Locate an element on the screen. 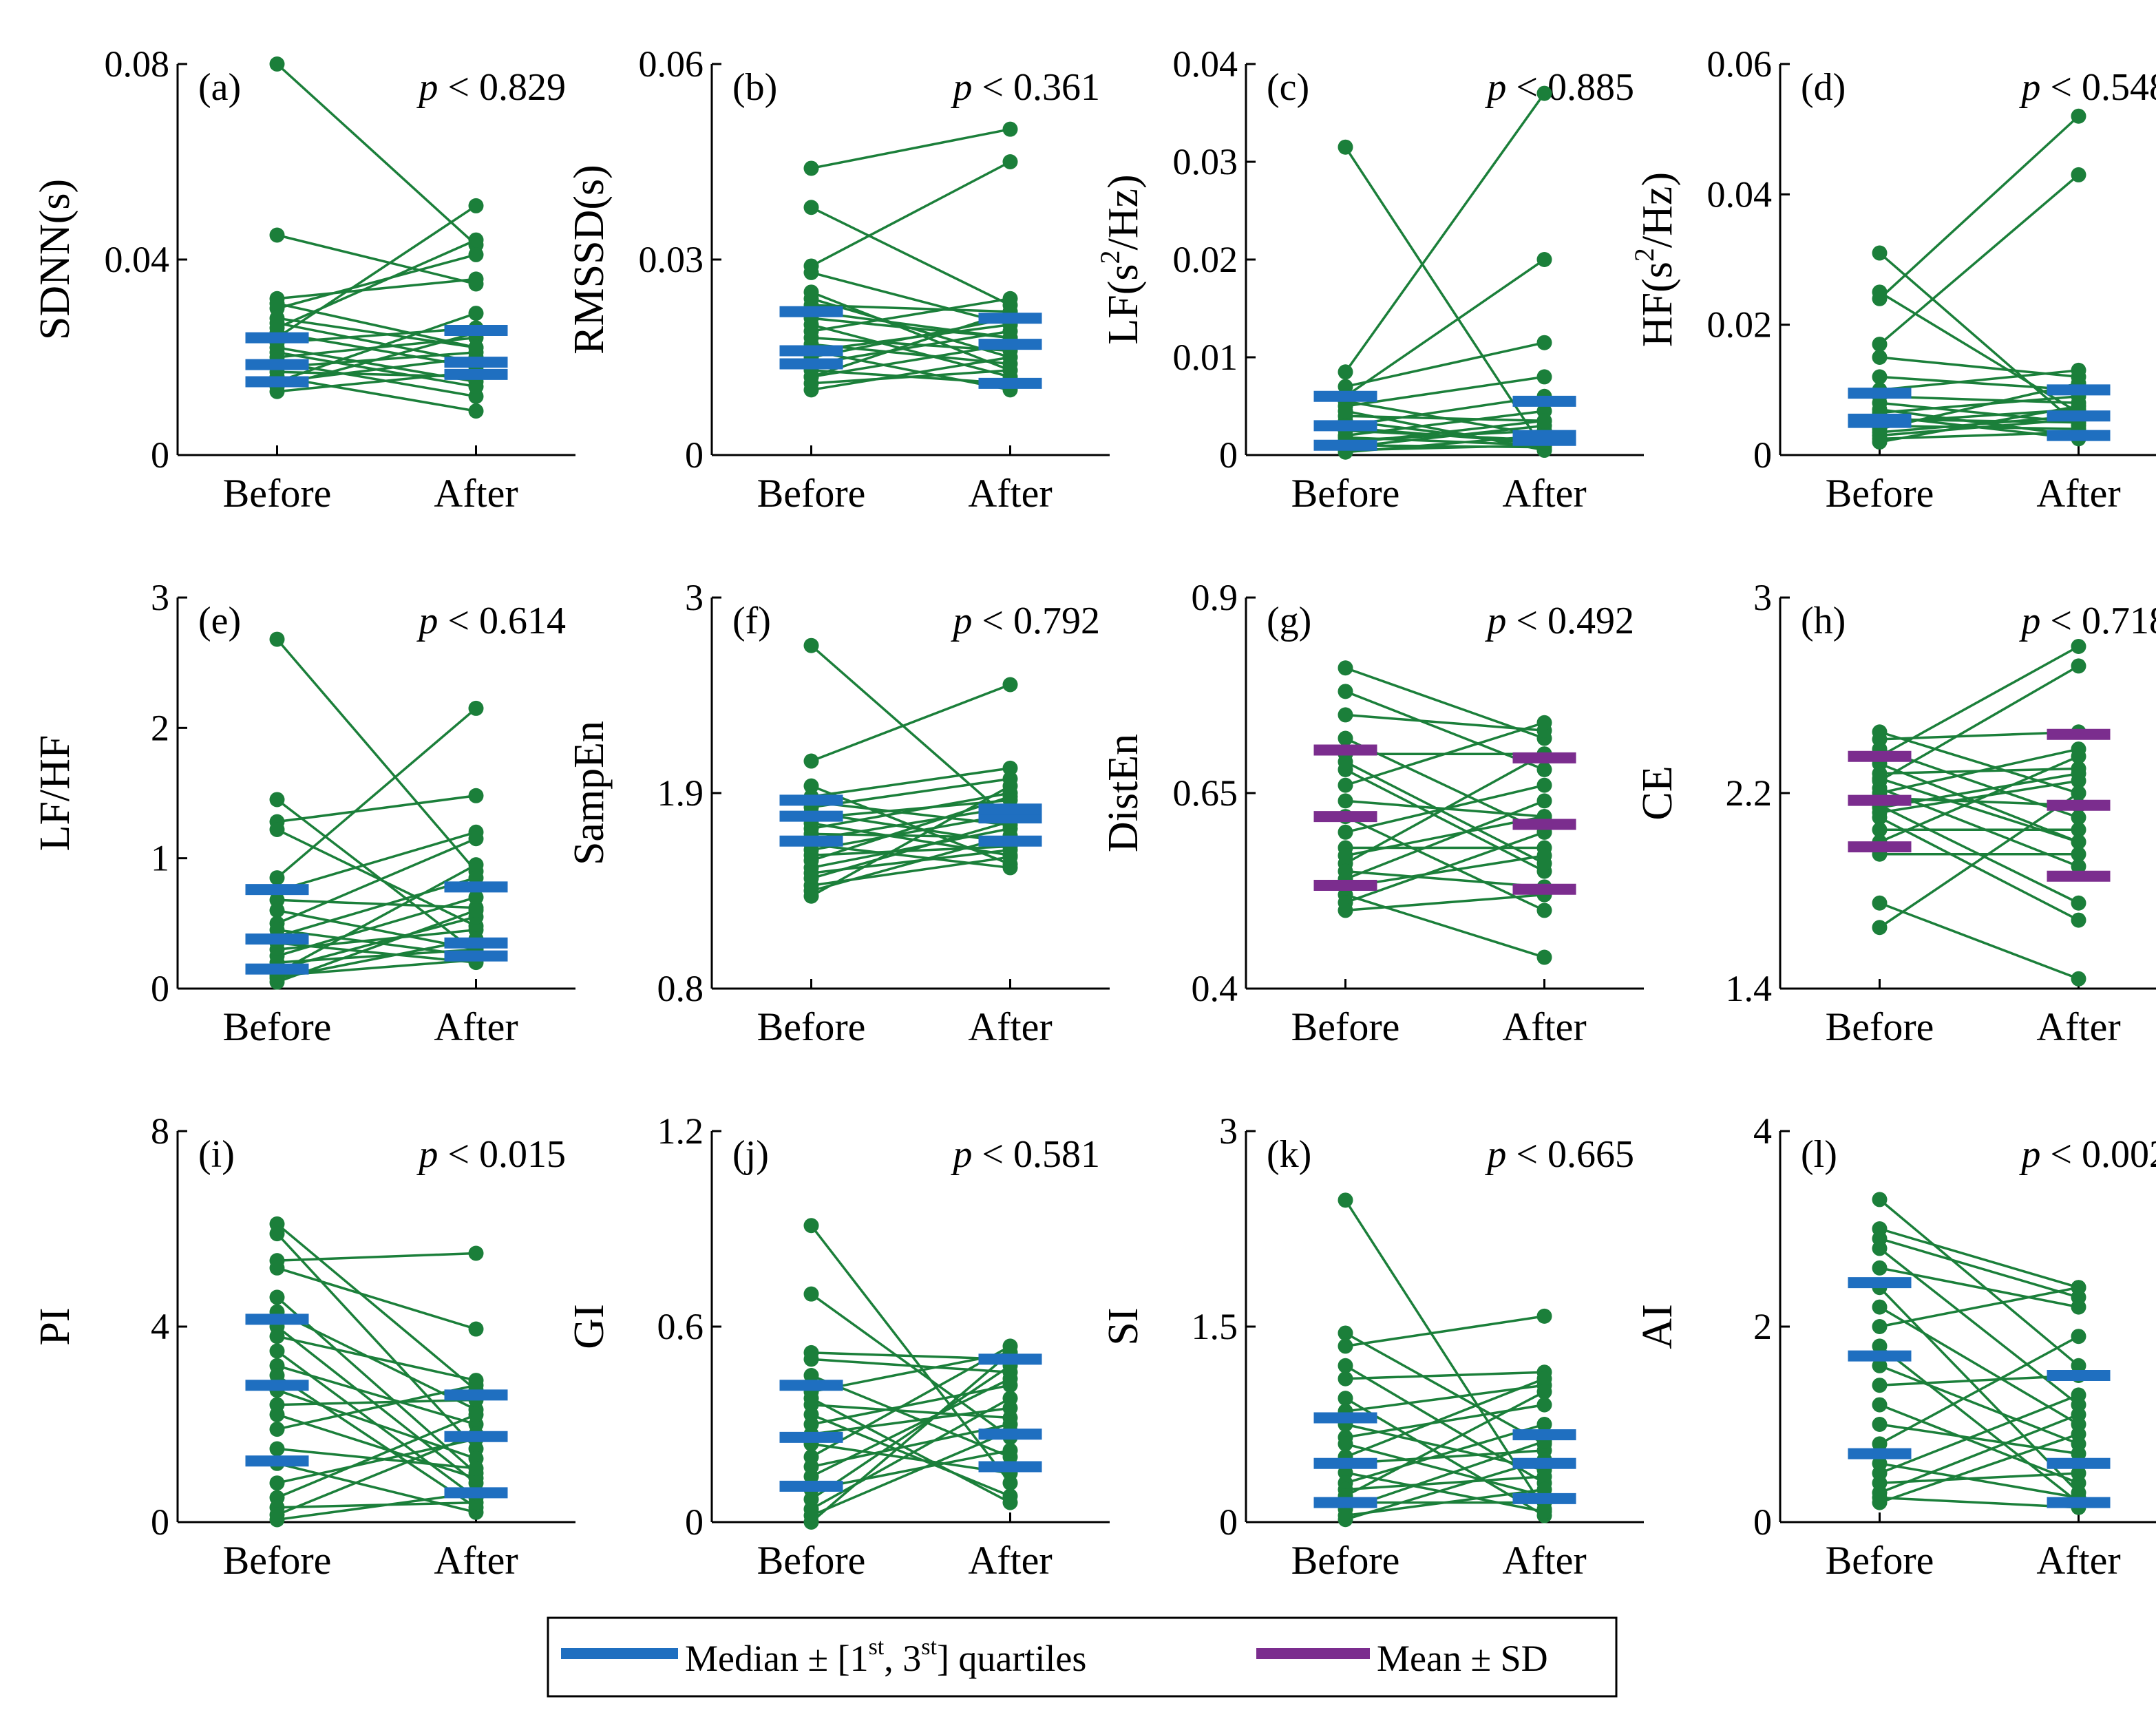  panel-a: 0 0.04 0.08 Before After SDNN(s) (a) p < 0.829 is located at coordinates (303, 279).